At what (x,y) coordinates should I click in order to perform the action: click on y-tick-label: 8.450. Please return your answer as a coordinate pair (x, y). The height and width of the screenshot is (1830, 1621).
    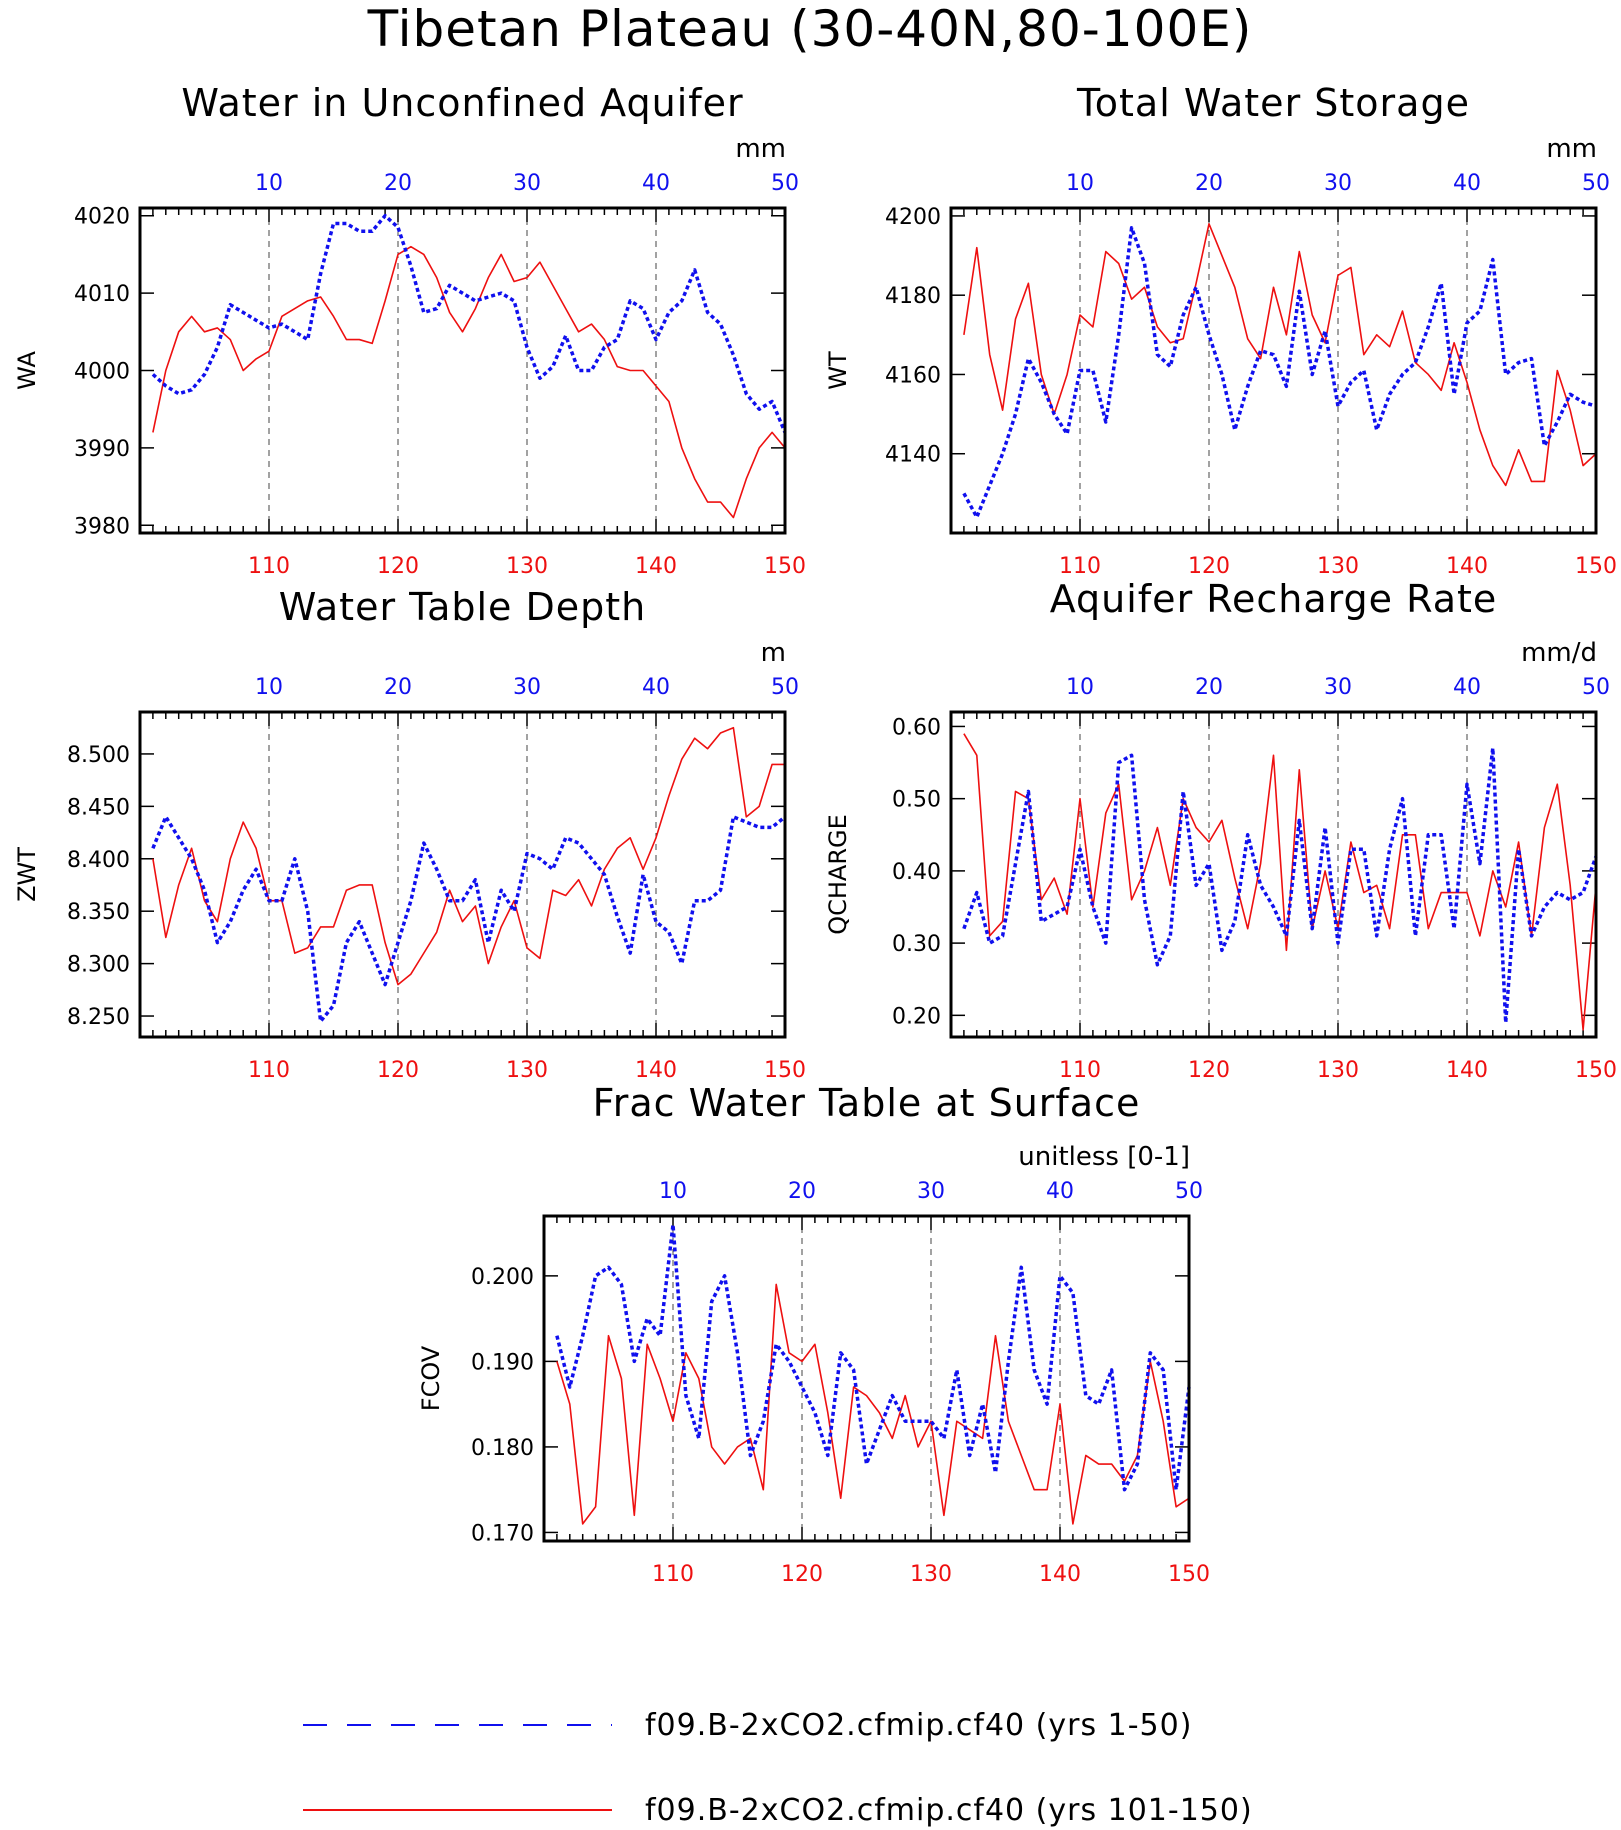
    Looking at the image, I should click on (98, 807).